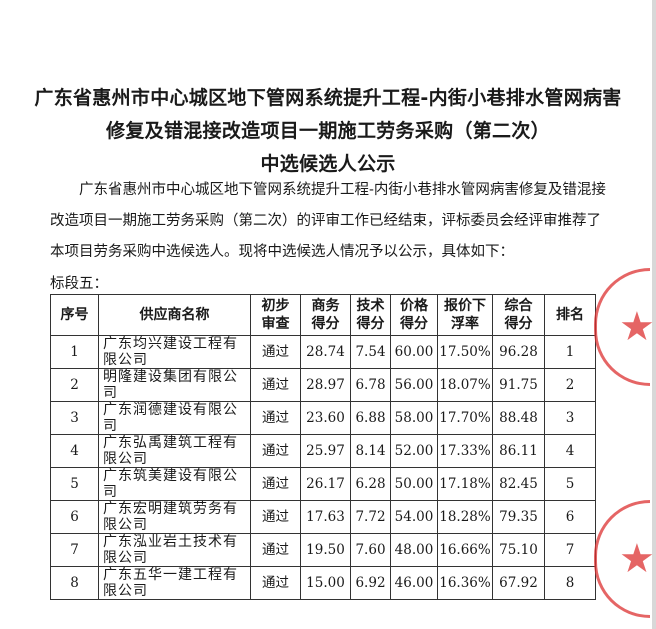  Describe the element at coordinates (465, 583) in the screenshot. I see `table-cell: 16.36%` at that location.